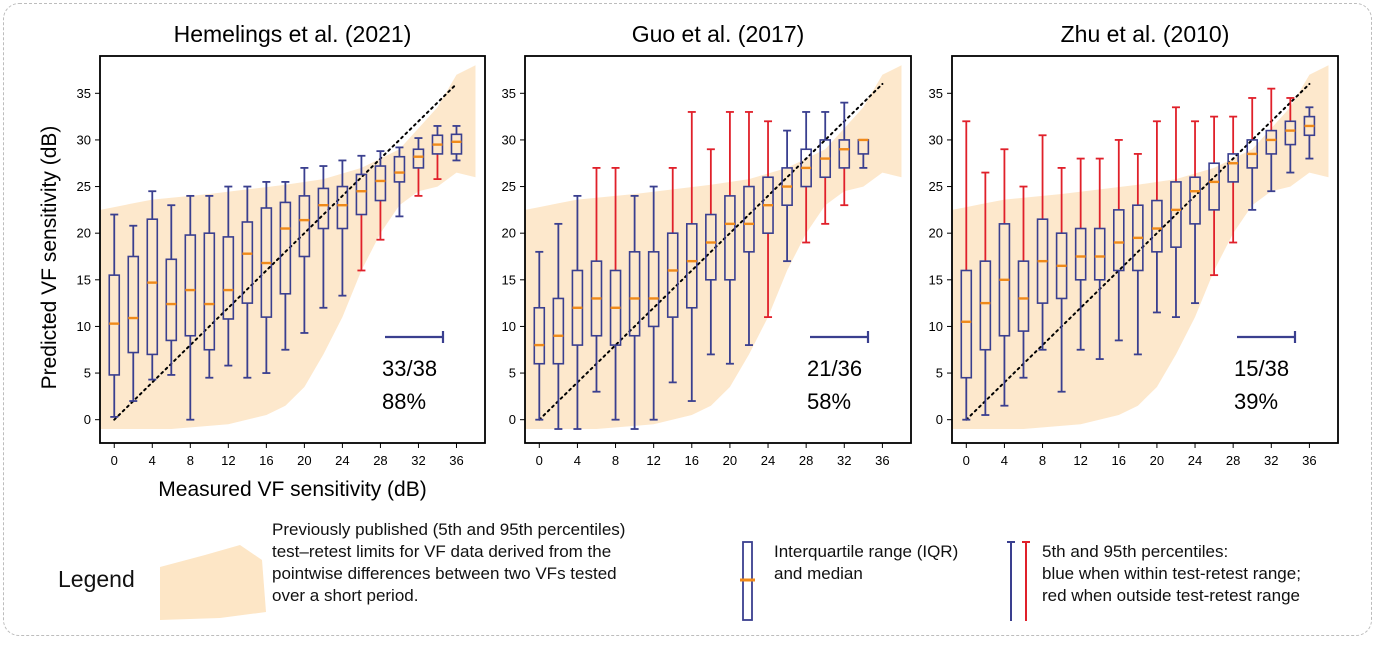 This screenshot has height=651, width=1377. Describe the element at coordinates (409, 368) in the screenshot. I see `score-label: 33/38` at that location.